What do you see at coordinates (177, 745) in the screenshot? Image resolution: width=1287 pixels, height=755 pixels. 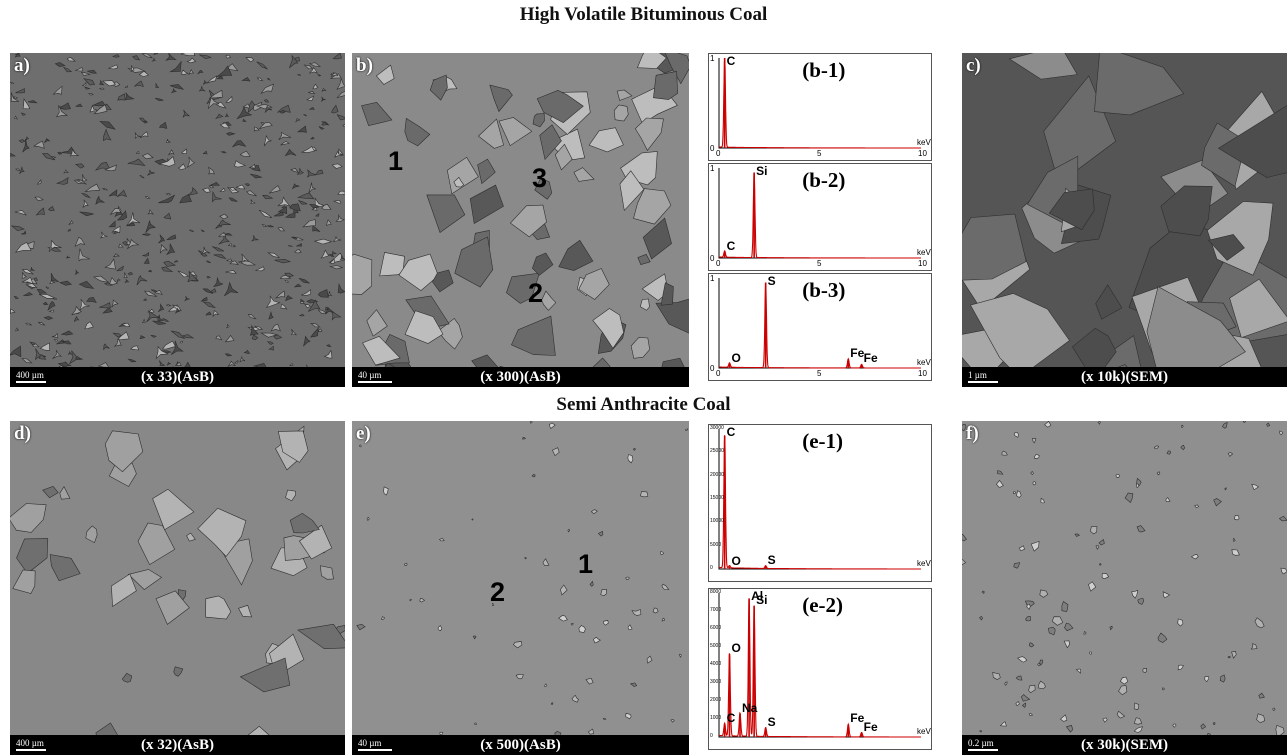 I see `caption-bar` at bounding box center [177, 745].